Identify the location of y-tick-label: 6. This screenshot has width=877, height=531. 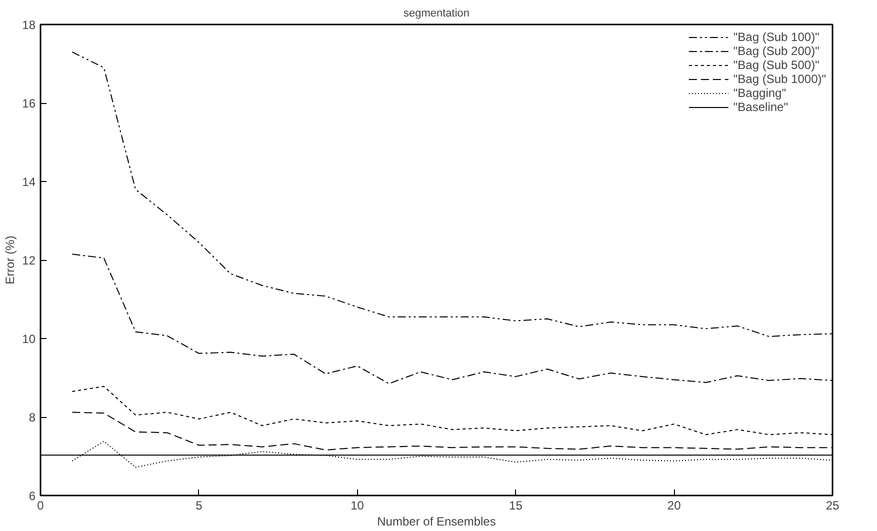
(32, 496).